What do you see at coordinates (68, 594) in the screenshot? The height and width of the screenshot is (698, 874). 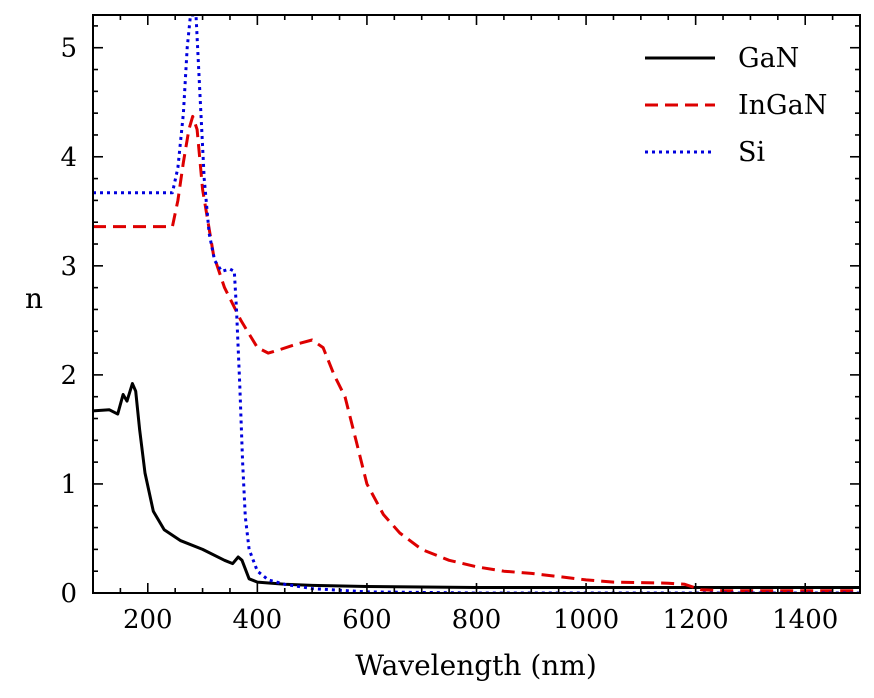 I see `y-tick-label: 0` at bounding box center [68, 594].